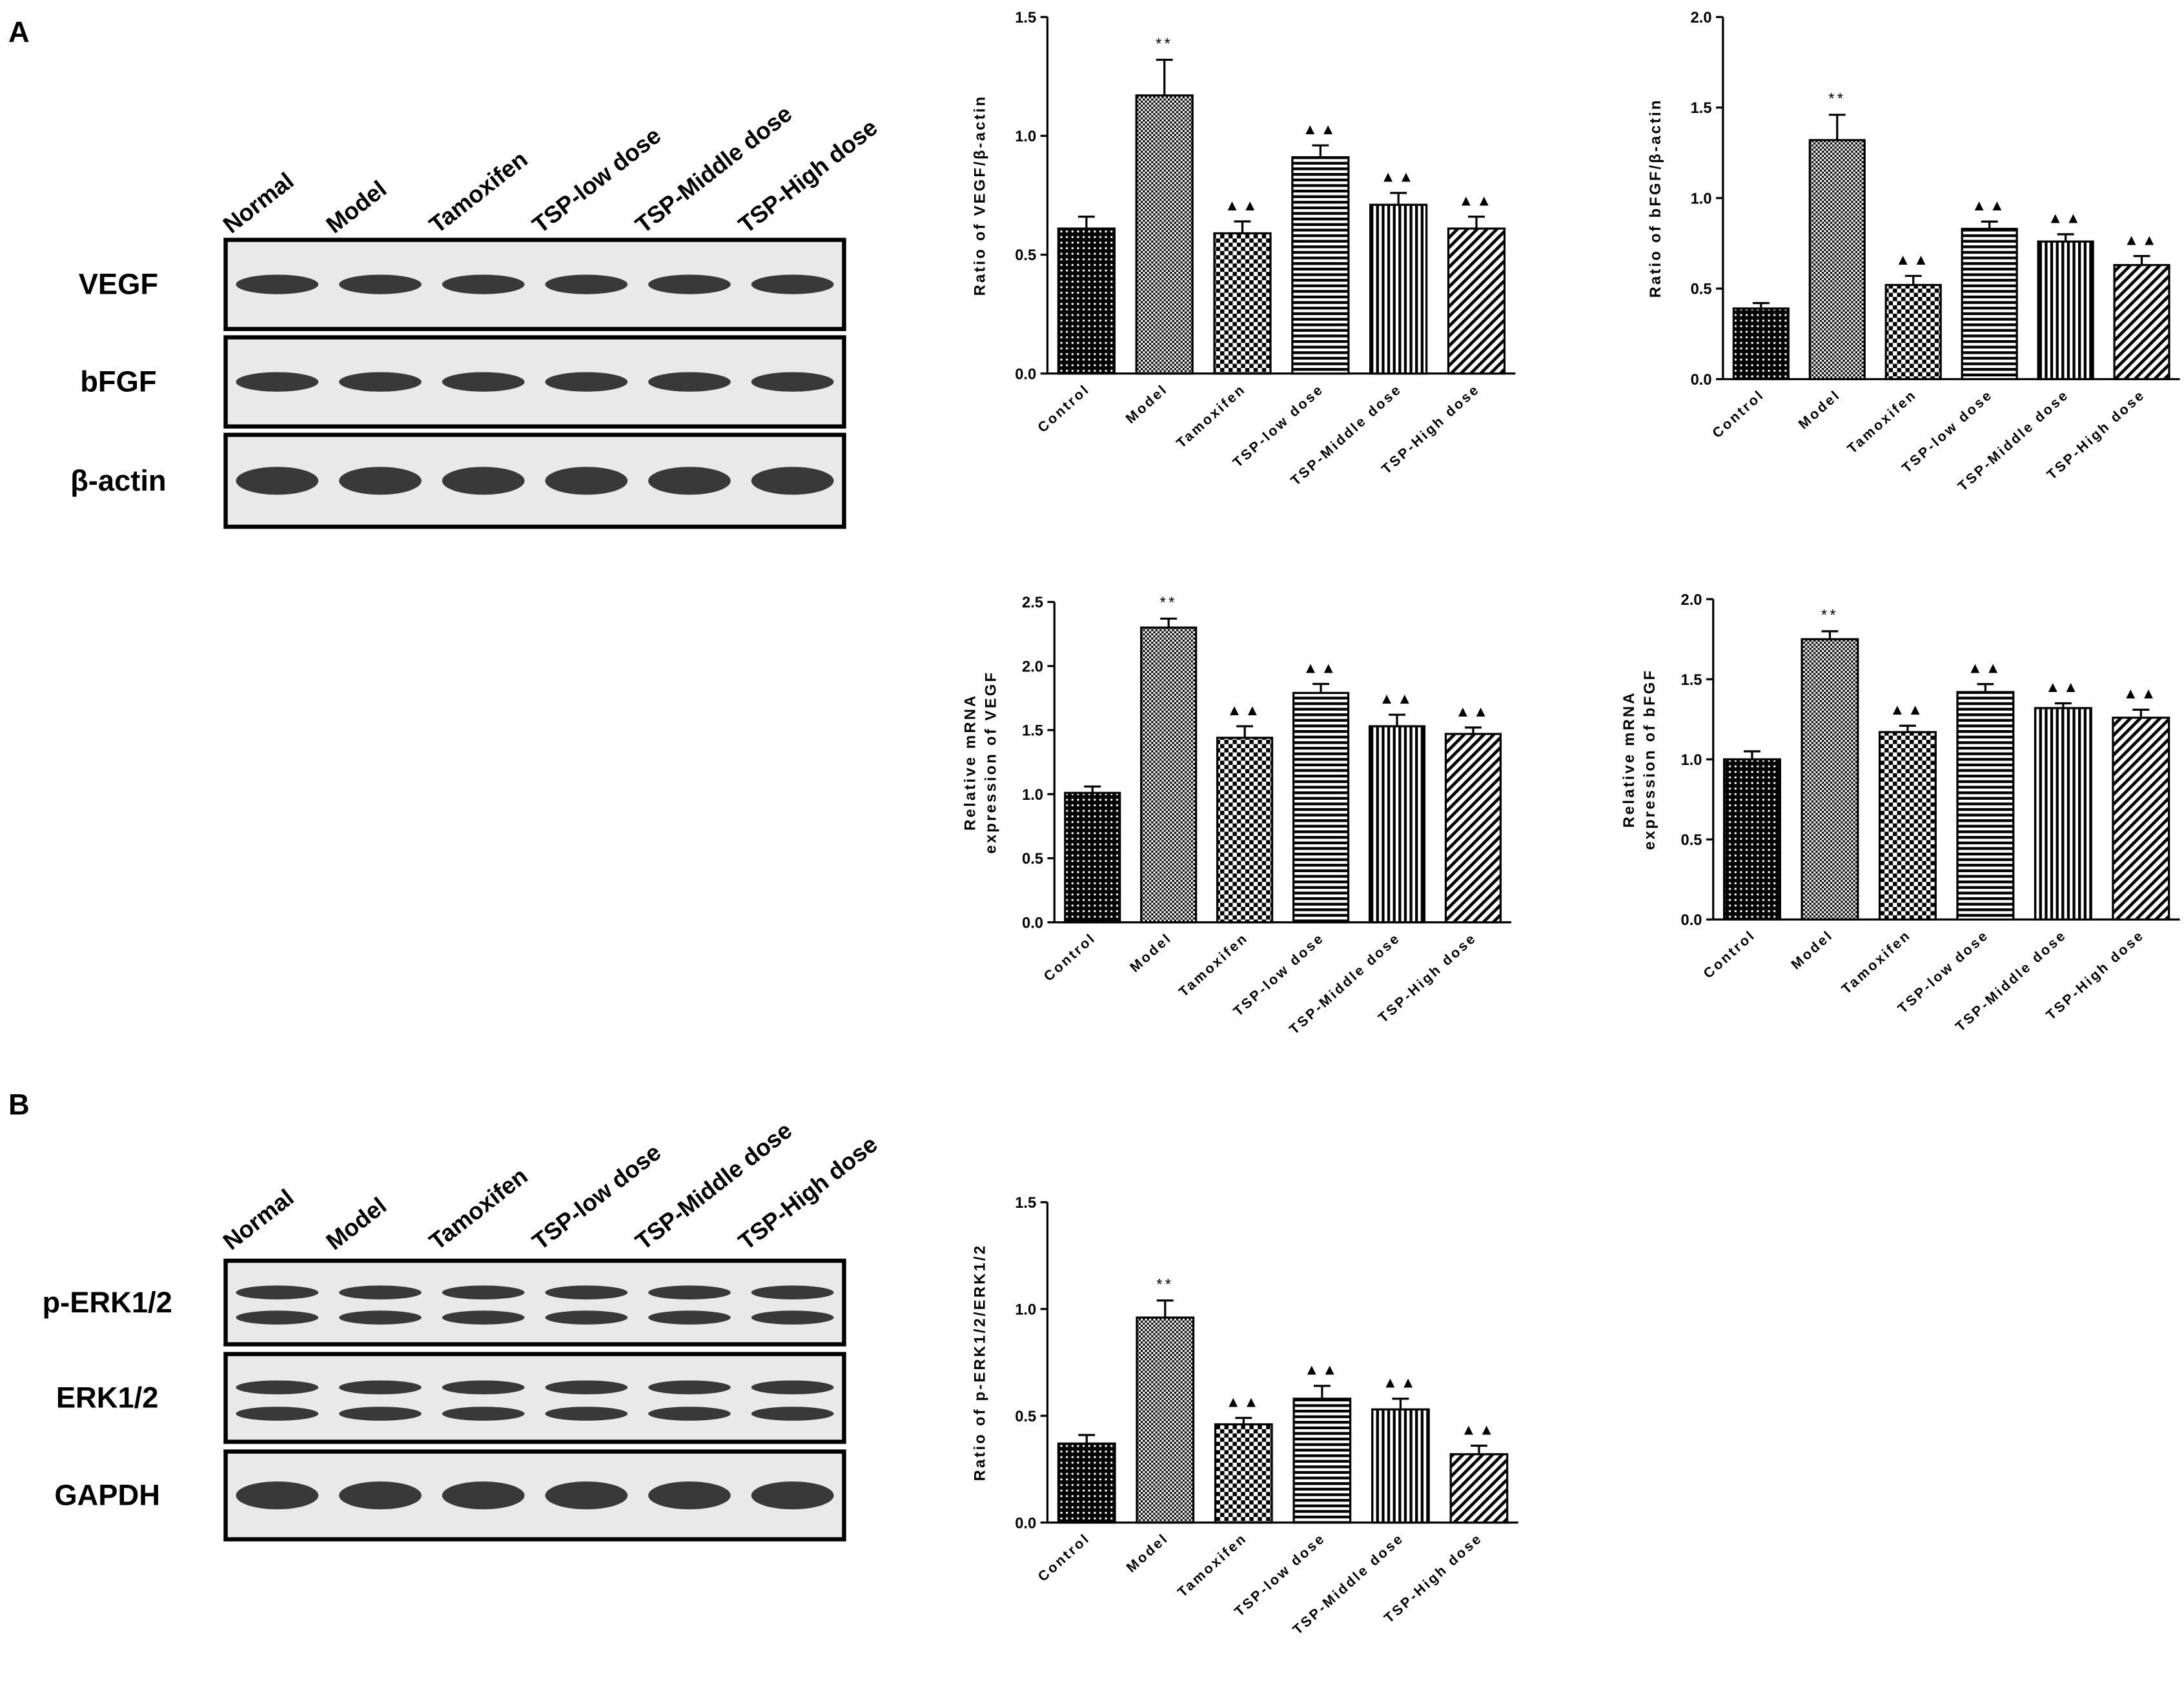 The width and height of the screenshot is (2184, 1690). I want to click on blot-row-label: ERK1/2, so click(108, 1397).